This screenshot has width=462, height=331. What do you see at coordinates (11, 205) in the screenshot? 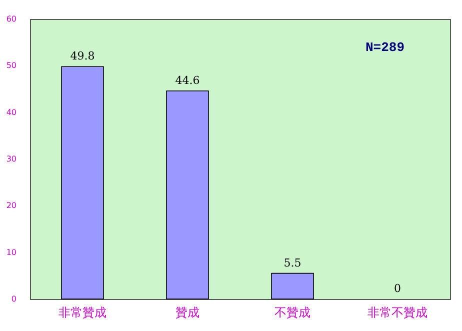
I see `y-tick-label: 20` at bounding box center [11, 205].